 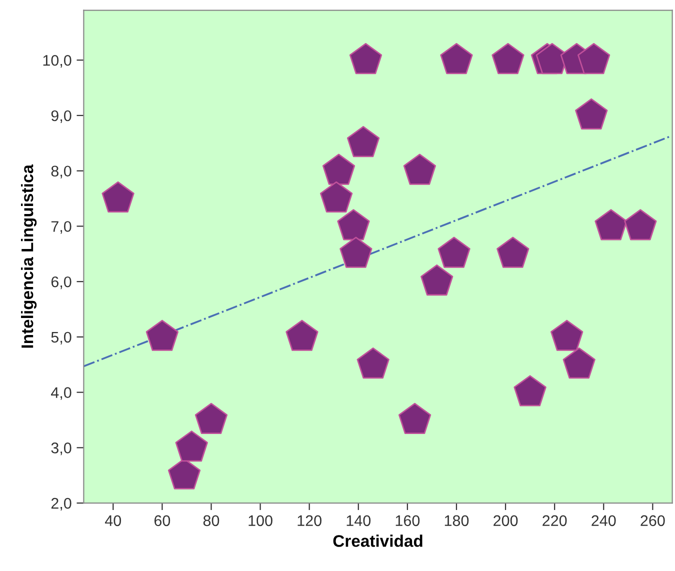 I want to click on x-tick-label: 240, so click(x=604, y=520).